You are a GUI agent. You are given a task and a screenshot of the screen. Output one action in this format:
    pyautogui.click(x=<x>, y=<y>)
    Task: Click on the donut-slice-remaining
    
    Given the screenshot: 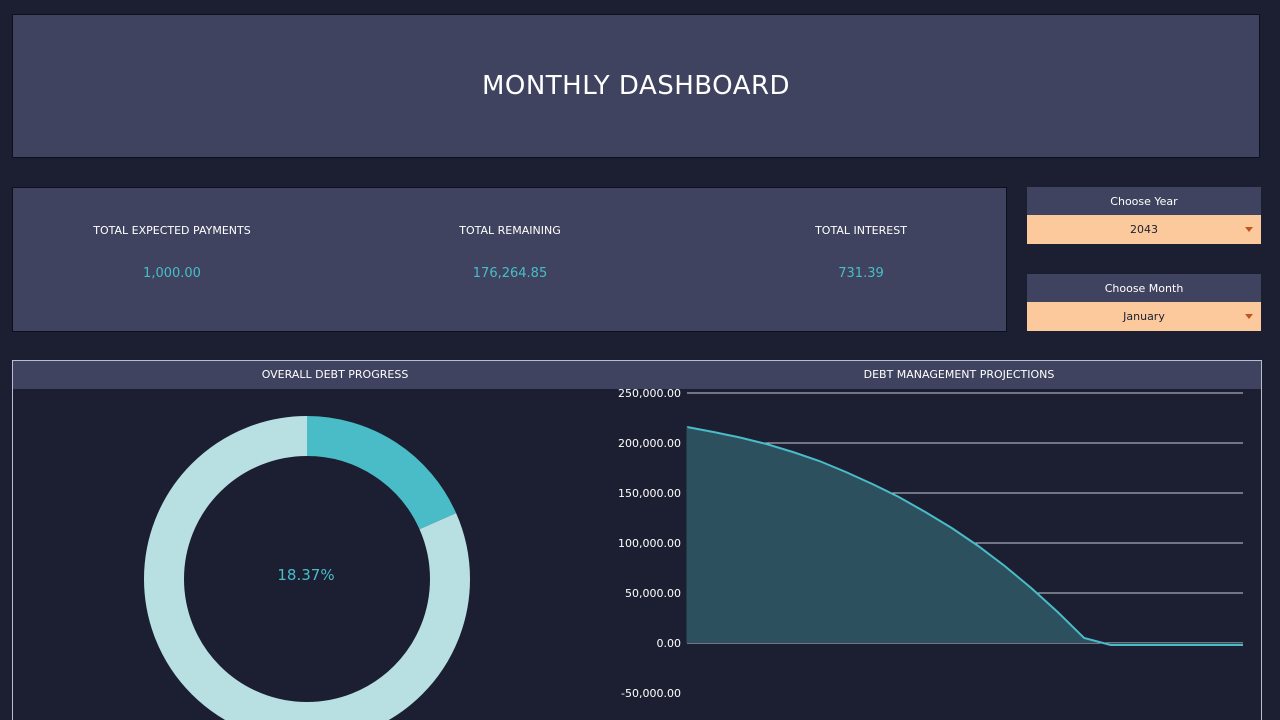 What is the action you would take?
    pyautogui.click(x=307, y=568)
    